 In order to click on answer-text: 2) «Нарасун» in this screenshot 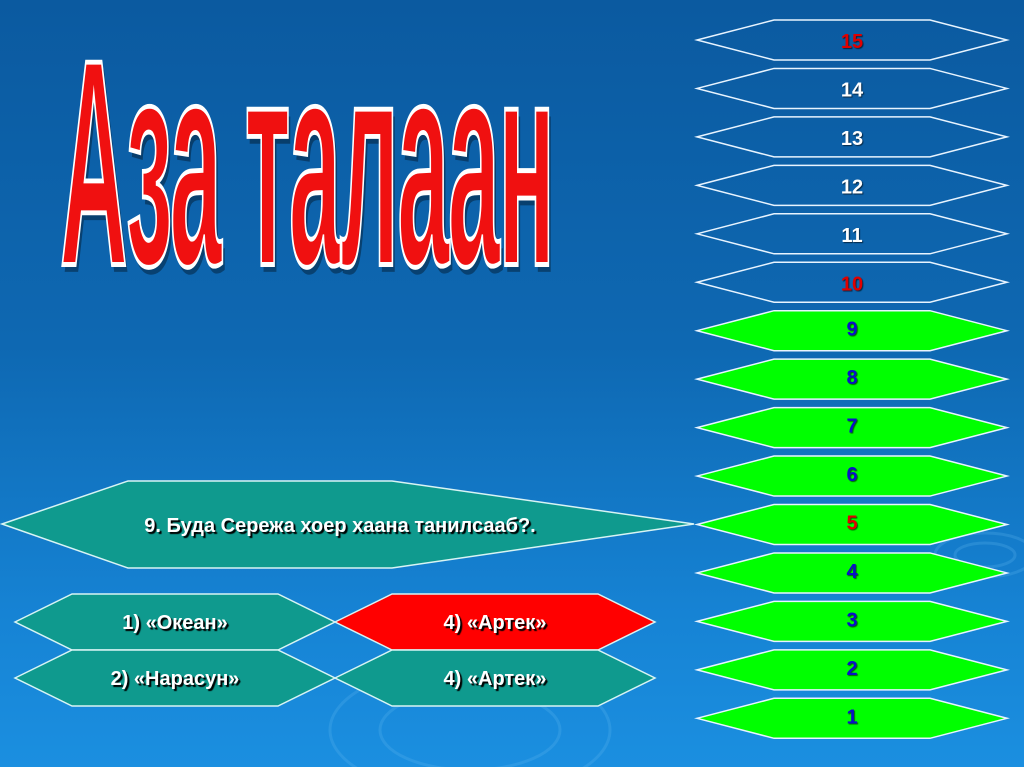, I will do `click(175, 679)`.